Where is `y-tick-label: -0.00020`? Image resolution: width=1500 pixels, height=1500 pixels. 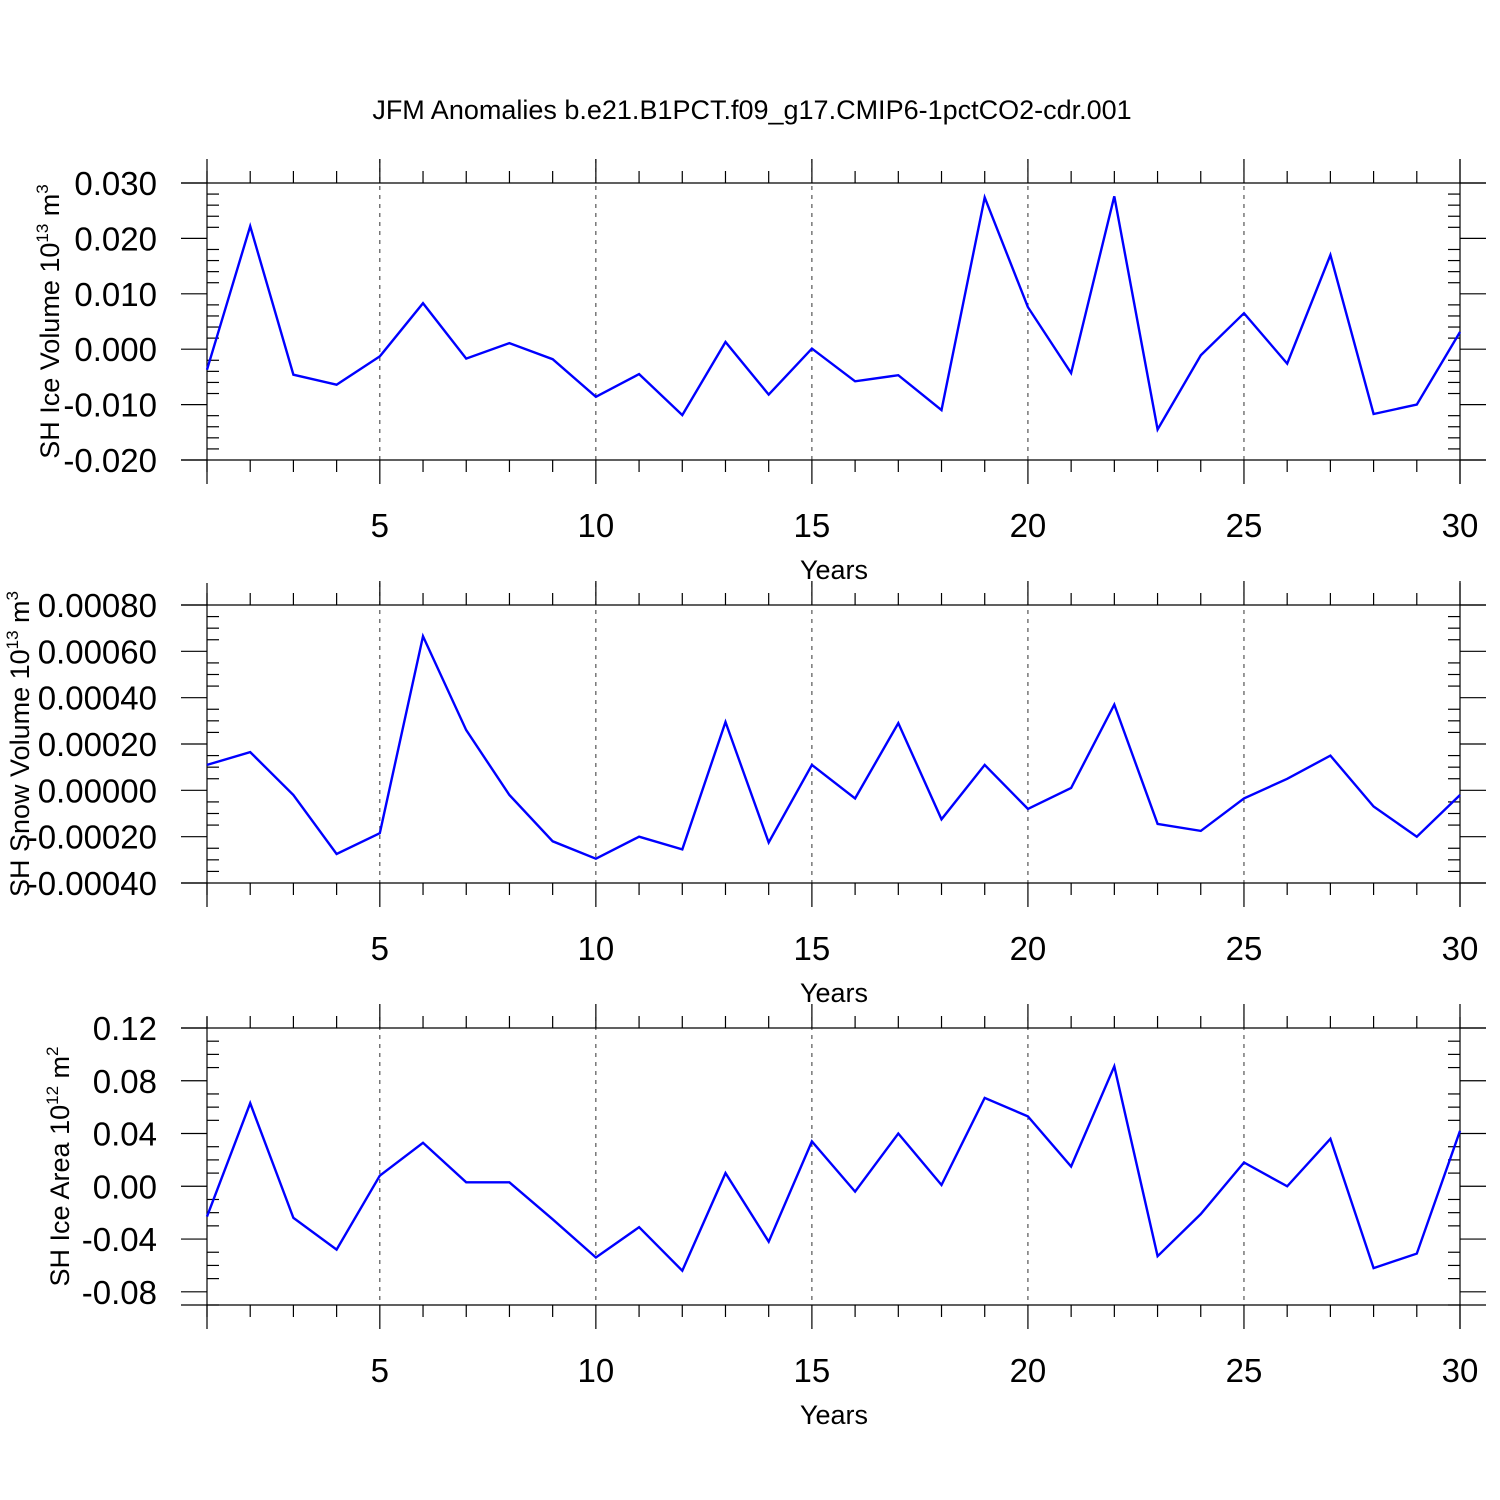 y-tick-label: -0.00020 is located at coordinates (92, 837).